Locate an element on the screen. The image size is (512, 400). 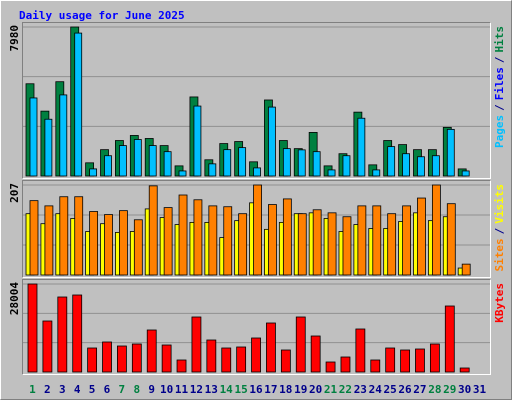
legend: Pages / Files / Hits is located at coordinates (499, 87).